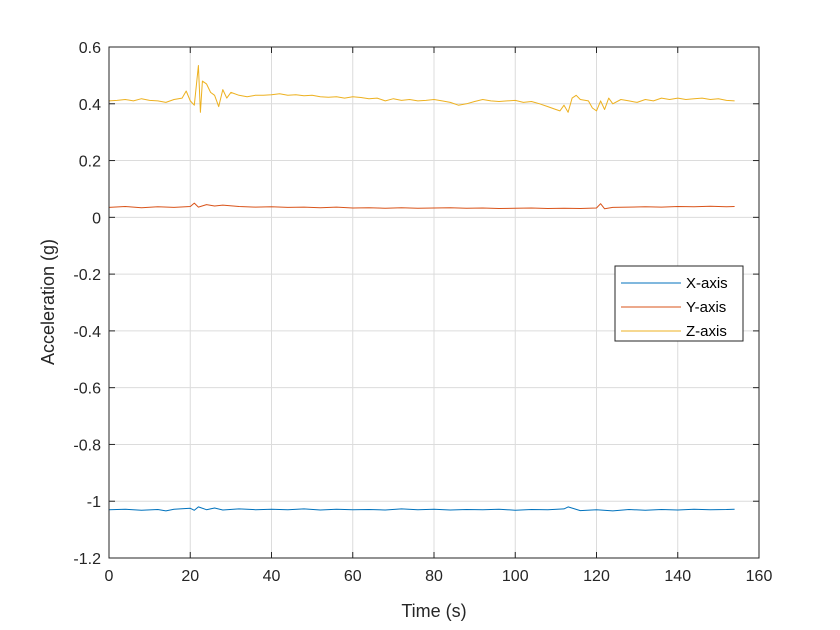  I want to click on y-tick-label: 0.6, so click(90, 48).